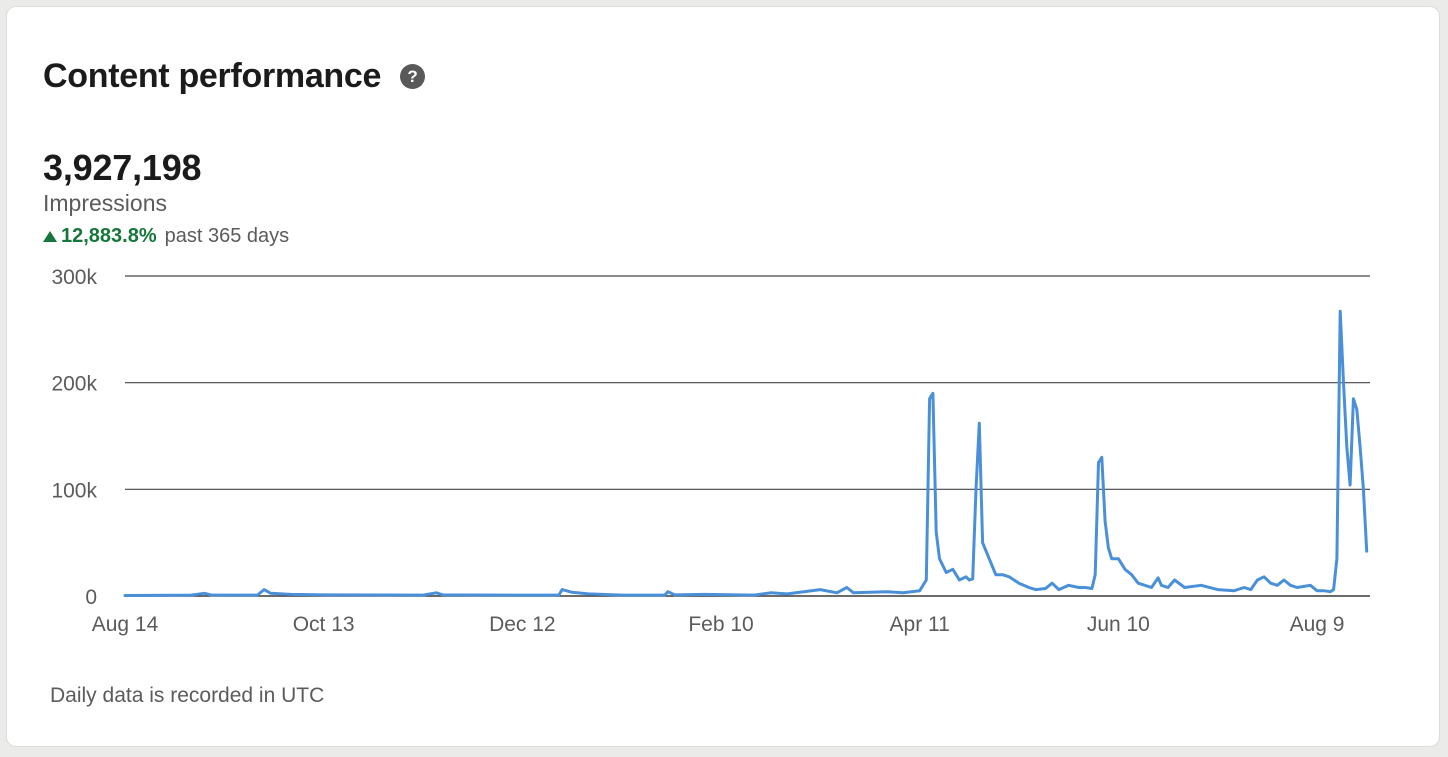 The height and width of the screenshot is (757, 1448). Describe the element at coordinates (187, 695) in the screenshot. I see `utc-footnote: Daily data is recorded in UTC` at that location.